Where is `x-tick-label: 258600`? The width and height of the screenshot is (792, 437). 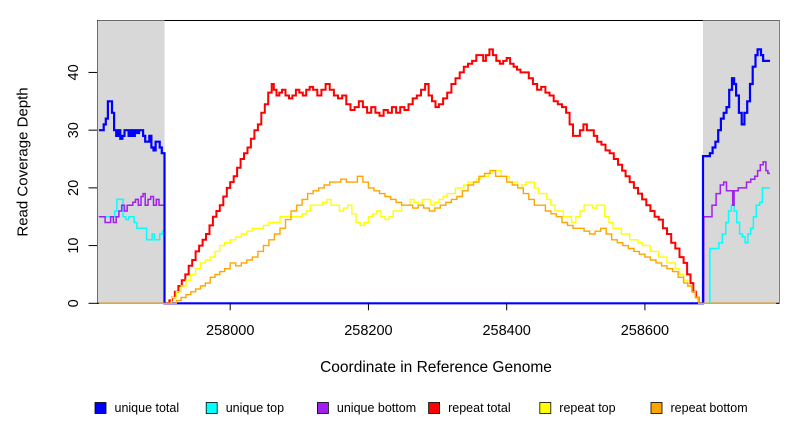
x-tick-label: 258600 is located at coordinates (645, 331).